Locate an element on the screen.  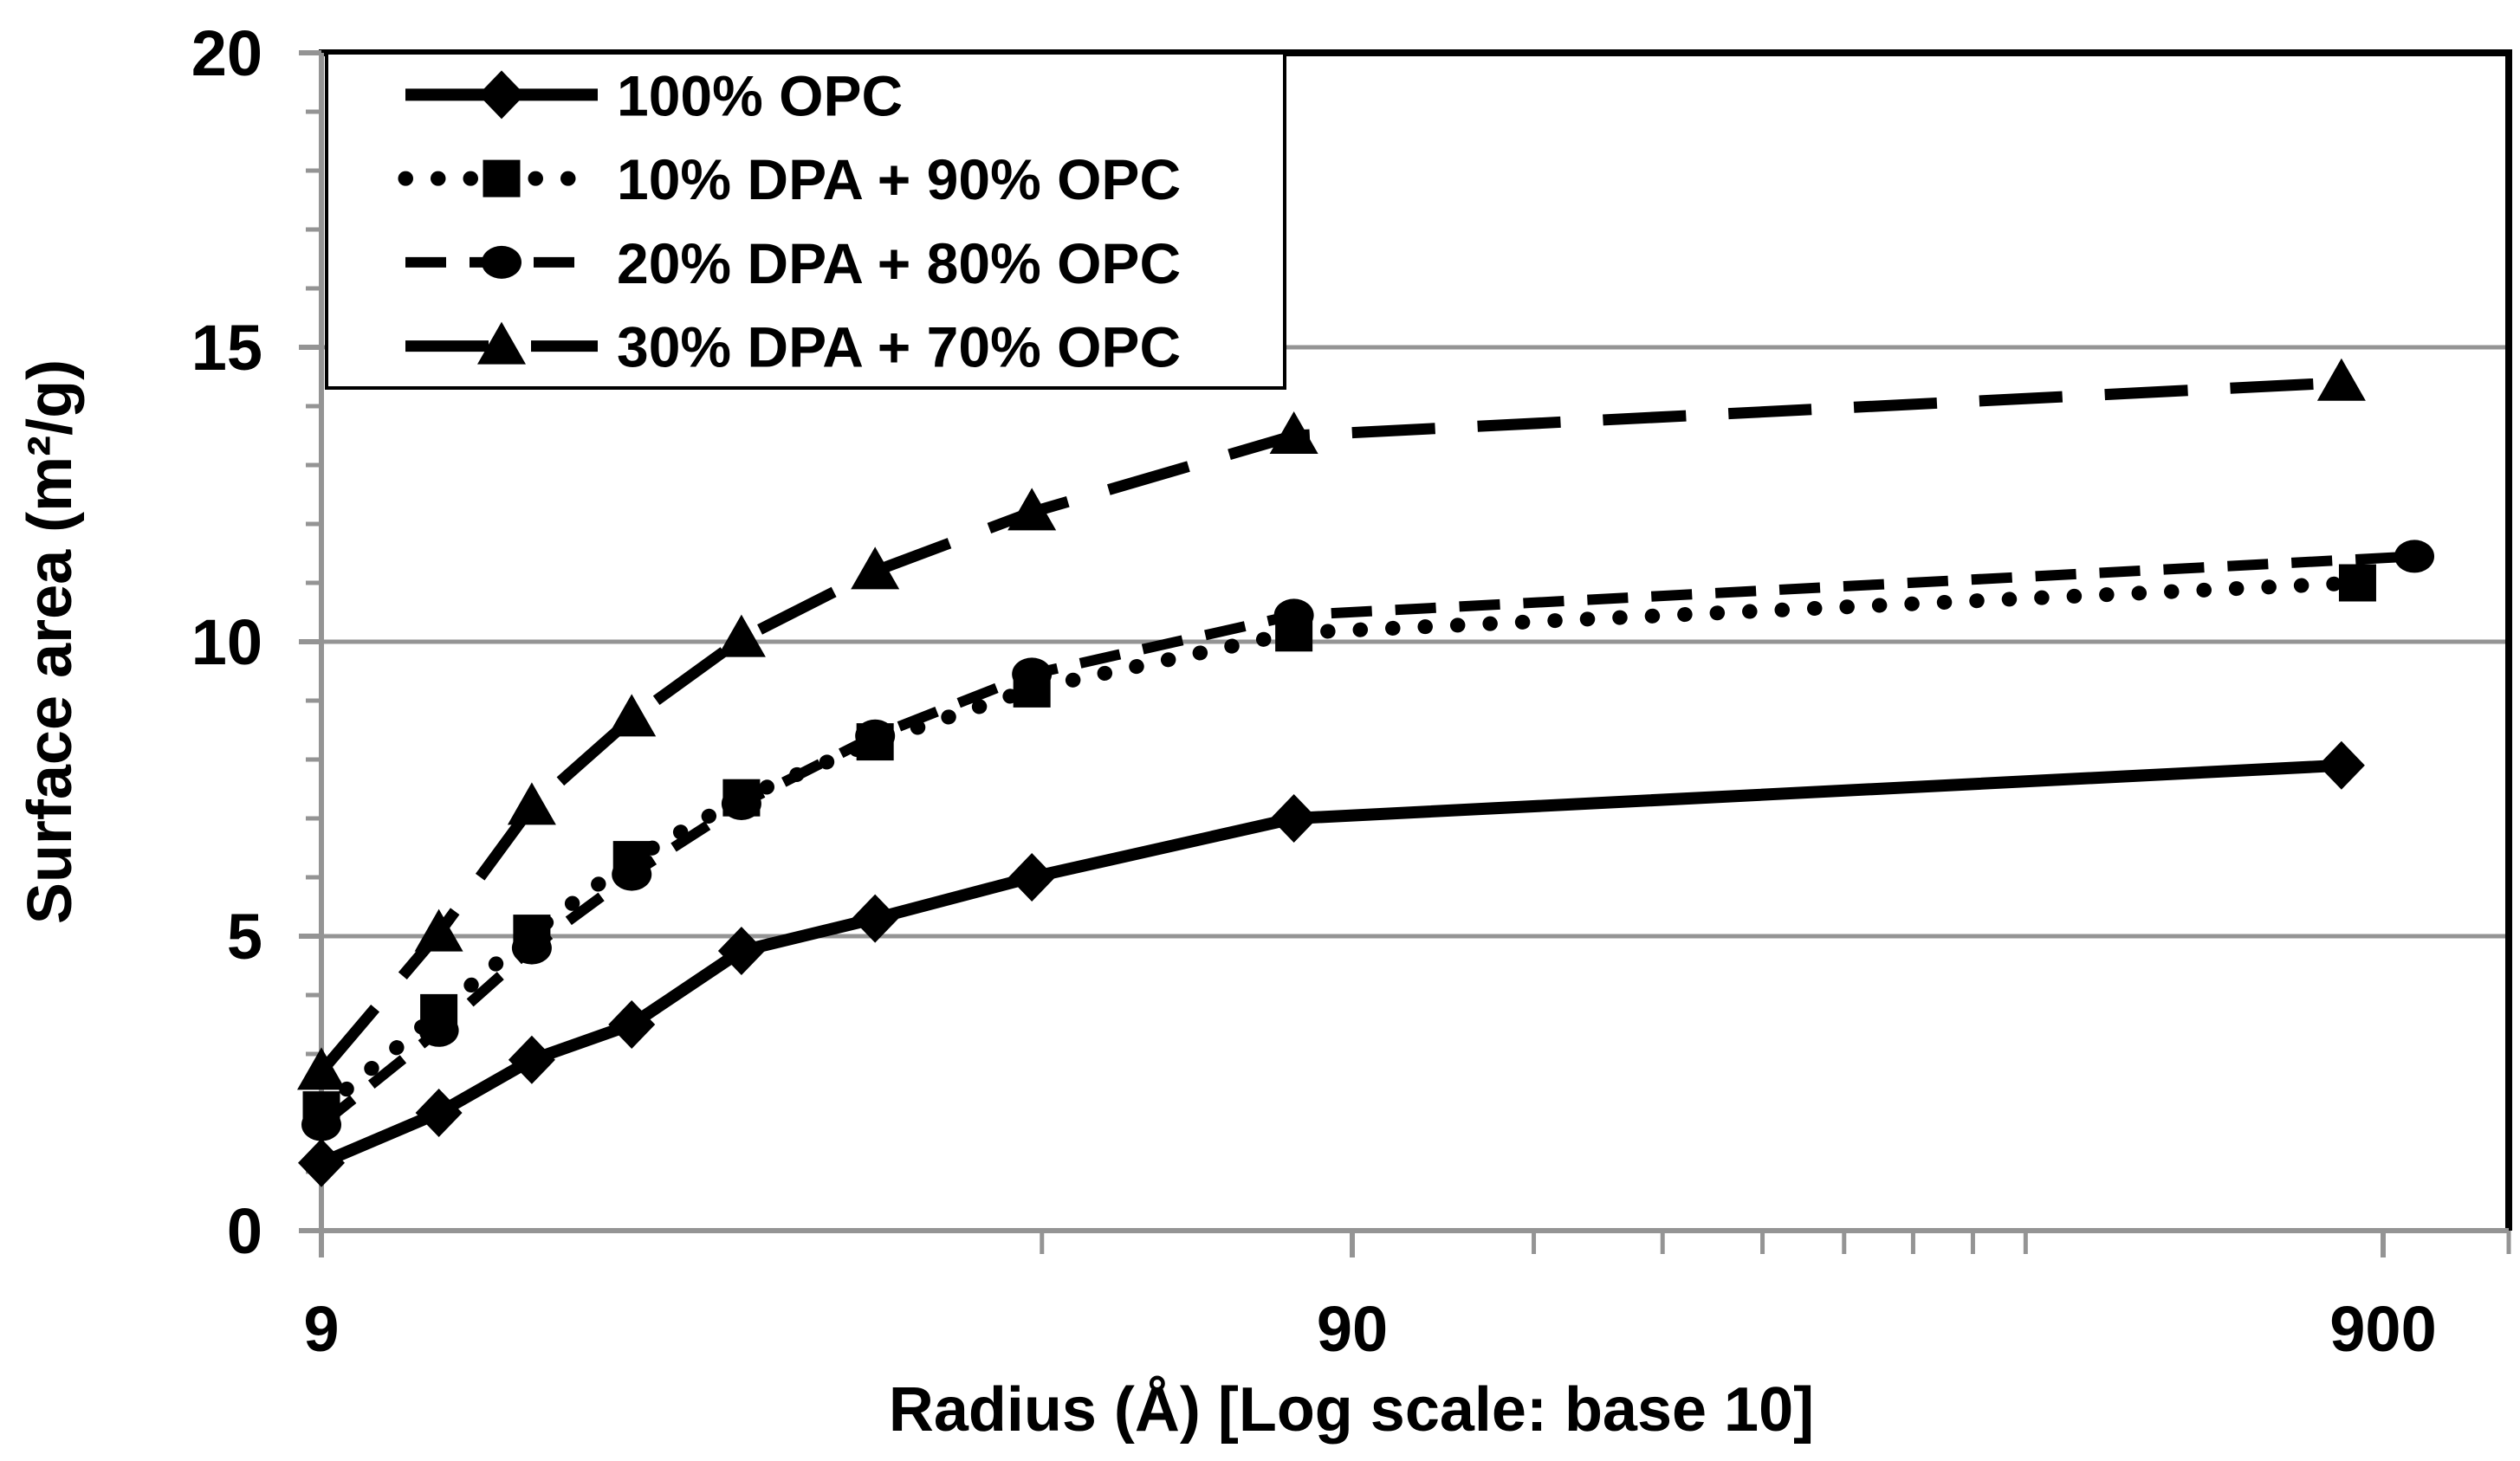
x-tick-label-9: 9 is located at coordinates (321, 1329).